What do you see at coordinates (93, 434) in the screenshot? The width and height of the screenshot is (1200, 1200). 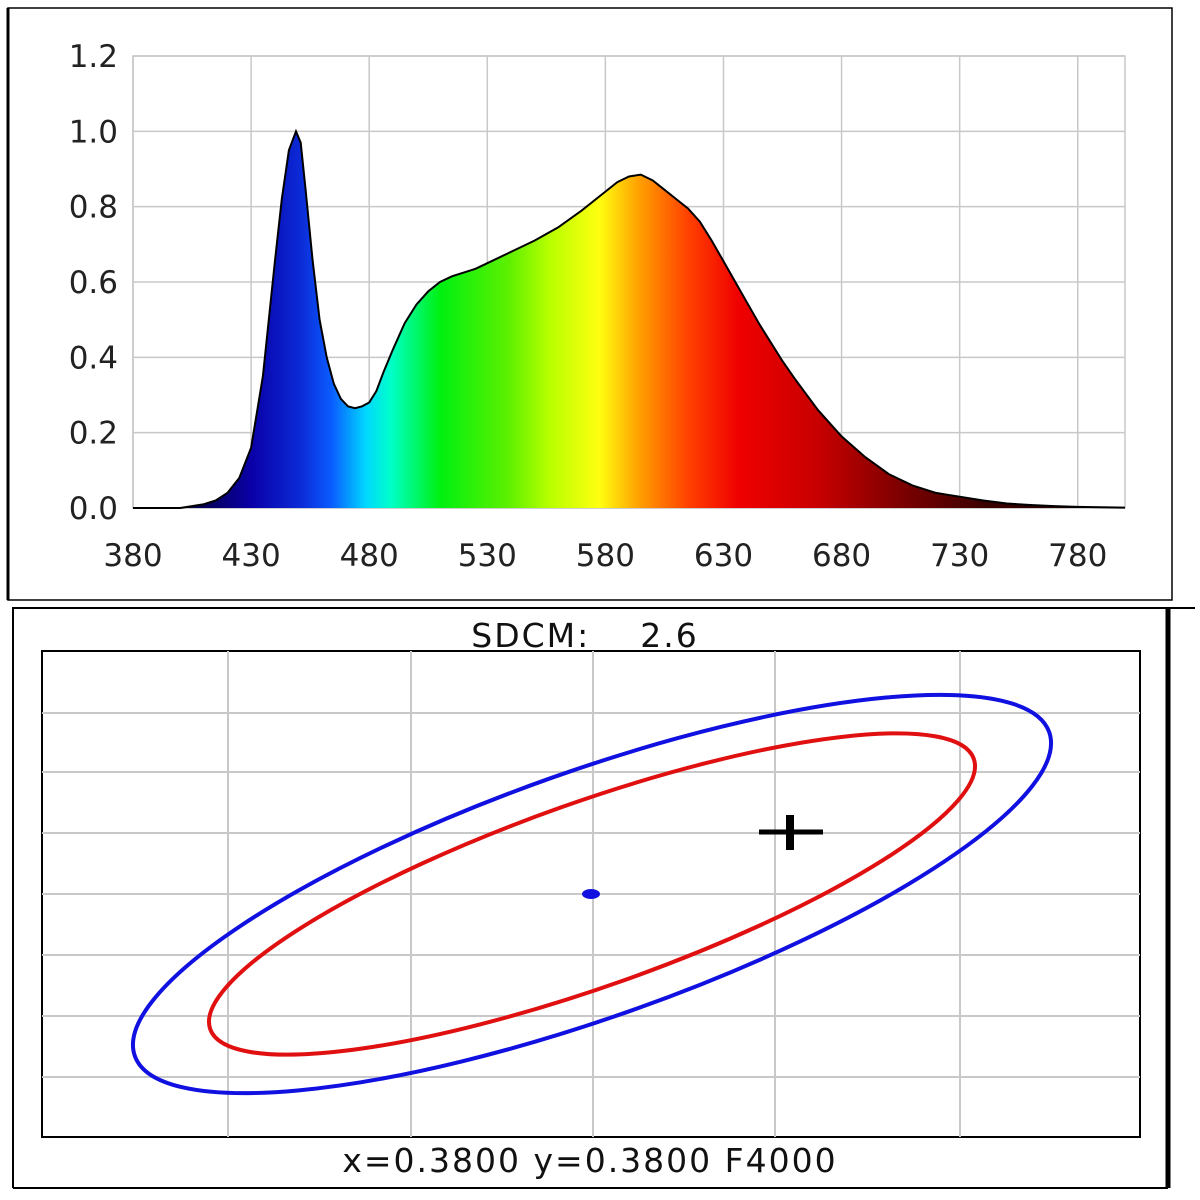 I see `y-tick-label: 0.2` at bounding box center [93, 434].